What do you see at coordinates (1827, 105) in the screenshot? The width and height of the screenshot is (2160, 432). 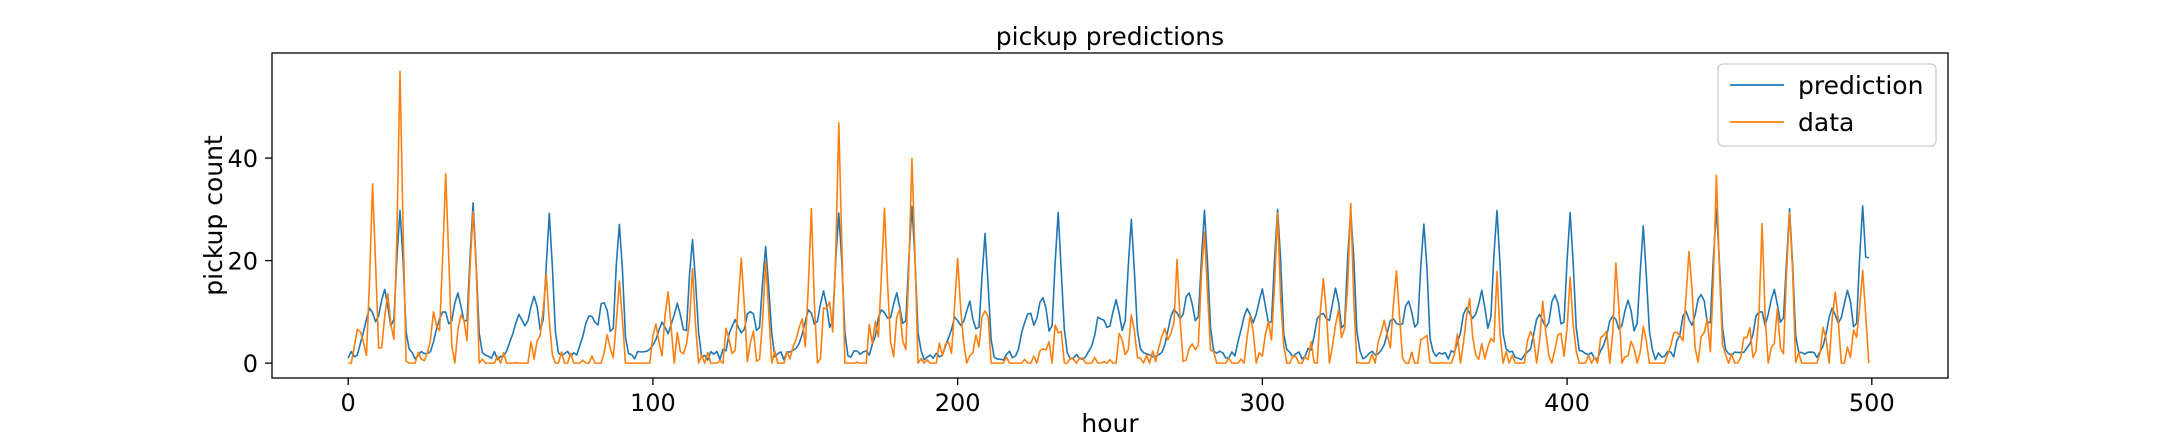 I see `legend: prediction data` at bounding box center [1827, 105].